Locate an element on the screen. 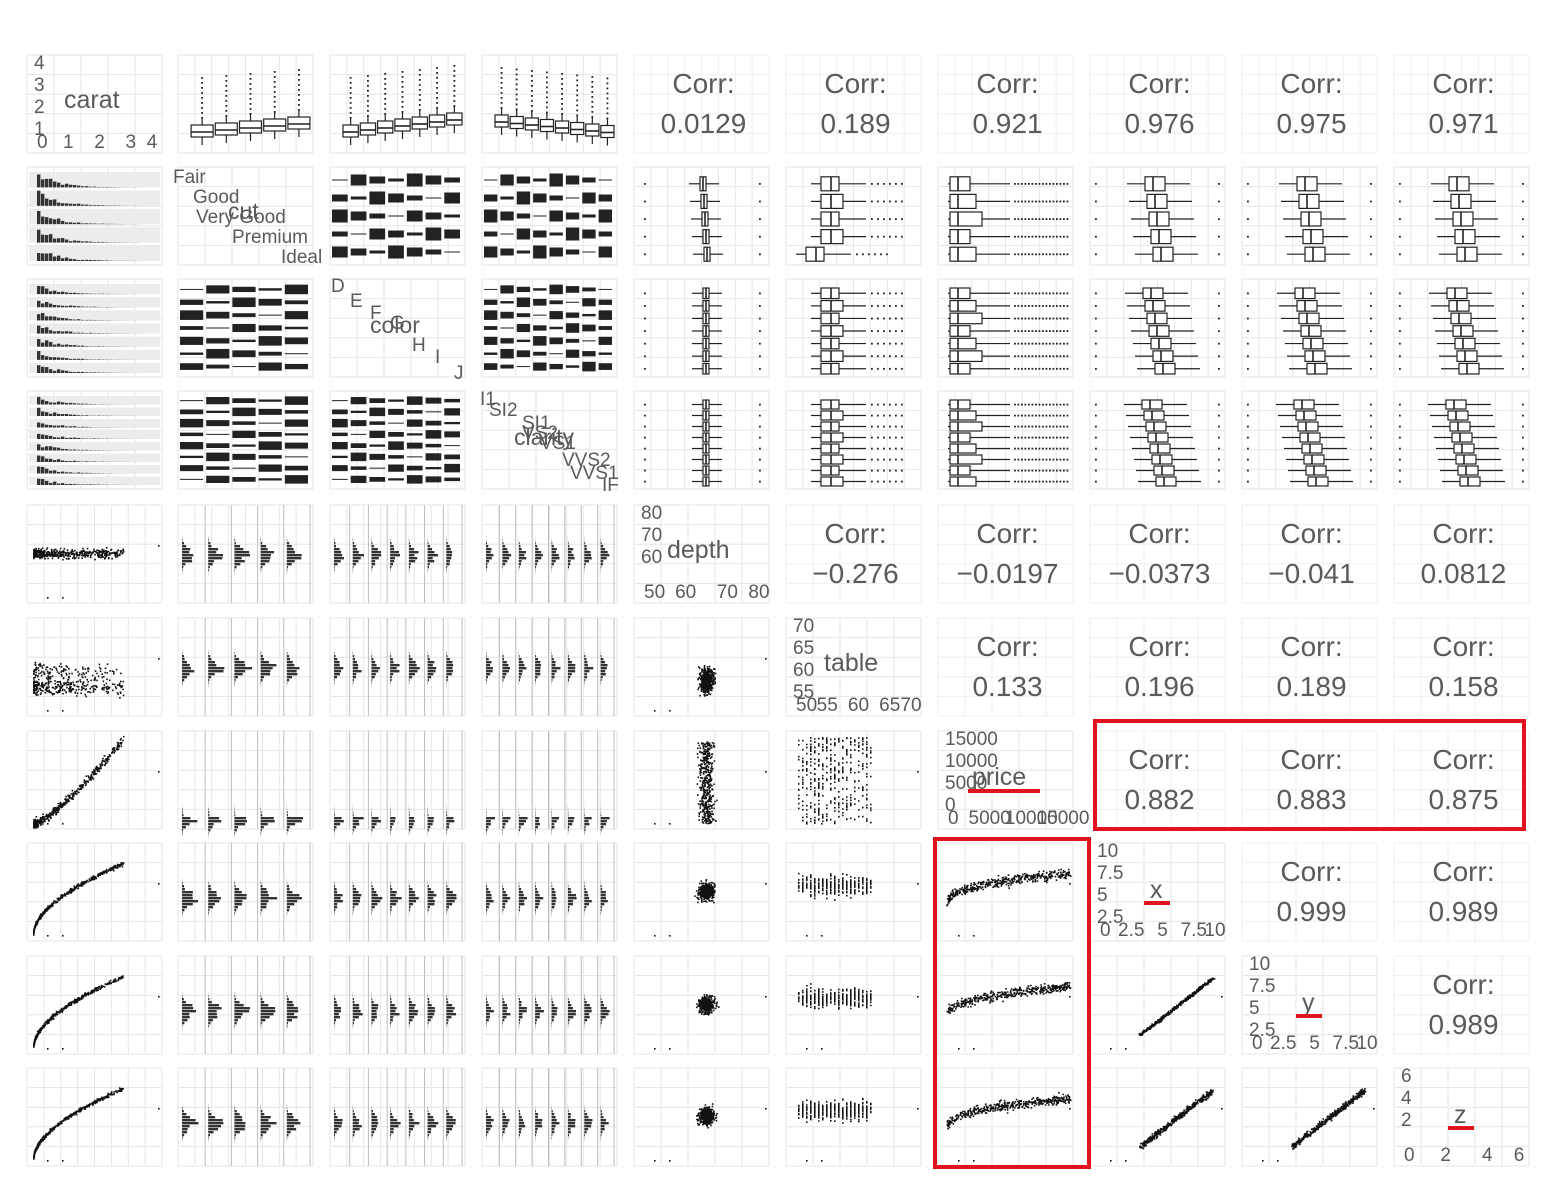 The height and width of the screenshot is (1190, 1542). tick-label-x: 70 is located at coordinates (910, 705).